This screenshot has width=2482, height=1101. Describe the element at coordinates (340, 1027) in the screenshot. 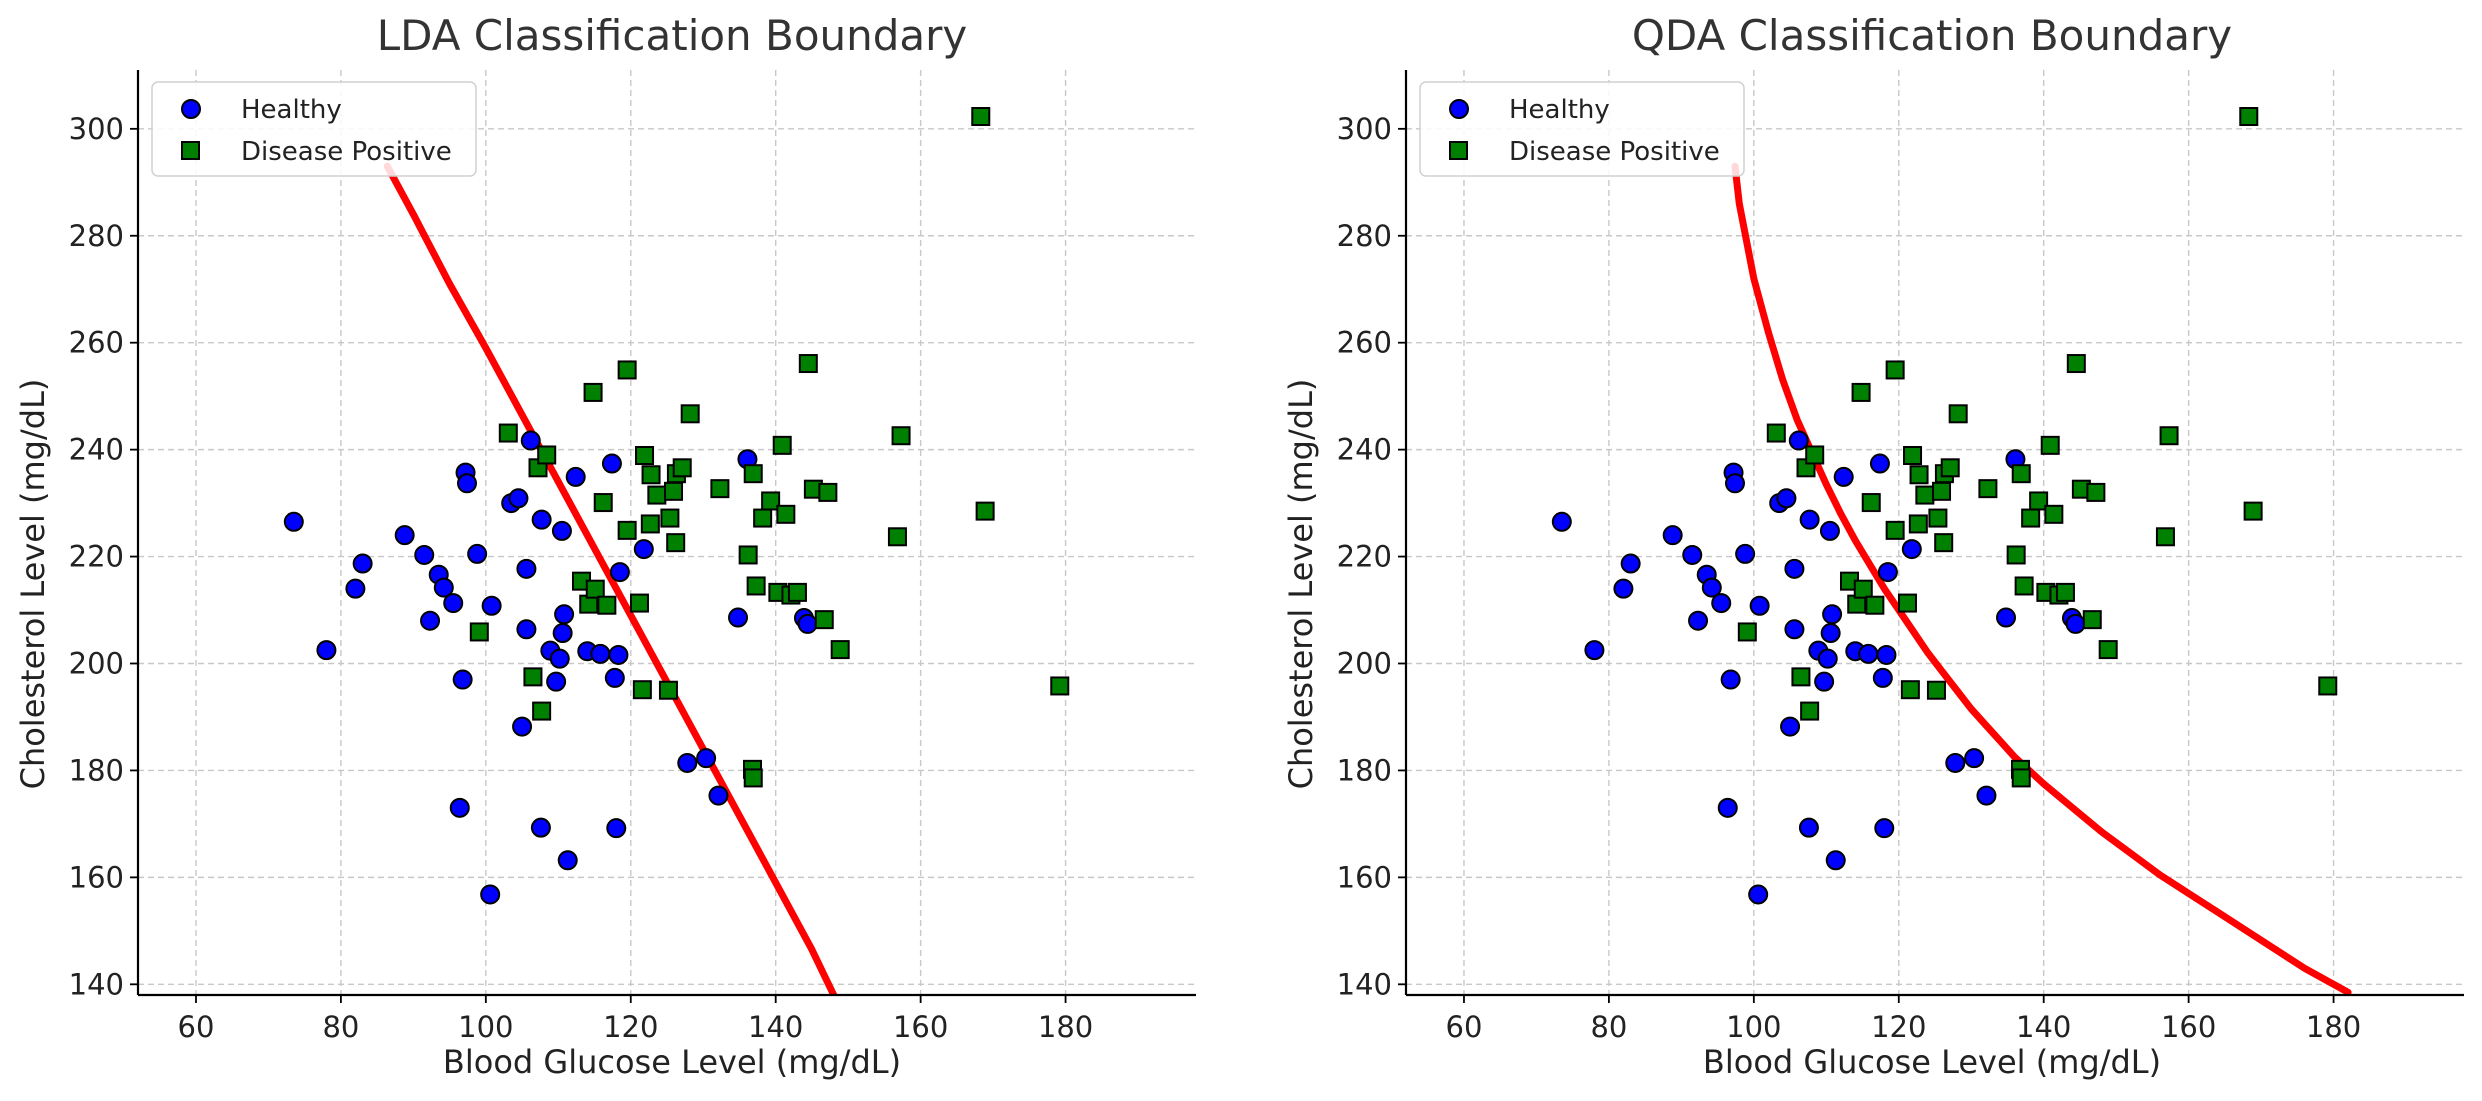

I see `x-tick-label: 80` at that location.